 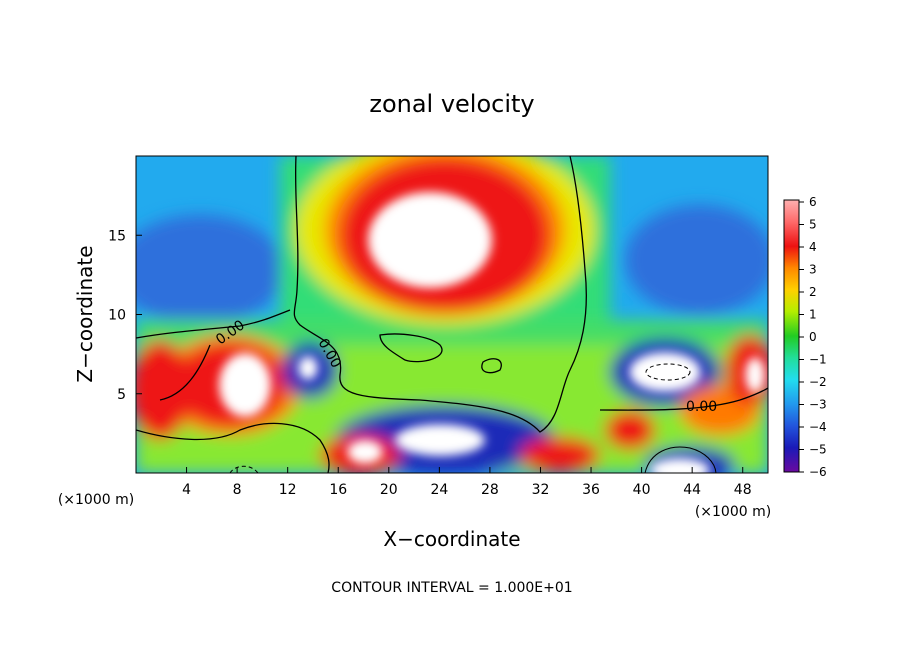 I want to click on x-tick-label: 16, so click(x=338, y=490).